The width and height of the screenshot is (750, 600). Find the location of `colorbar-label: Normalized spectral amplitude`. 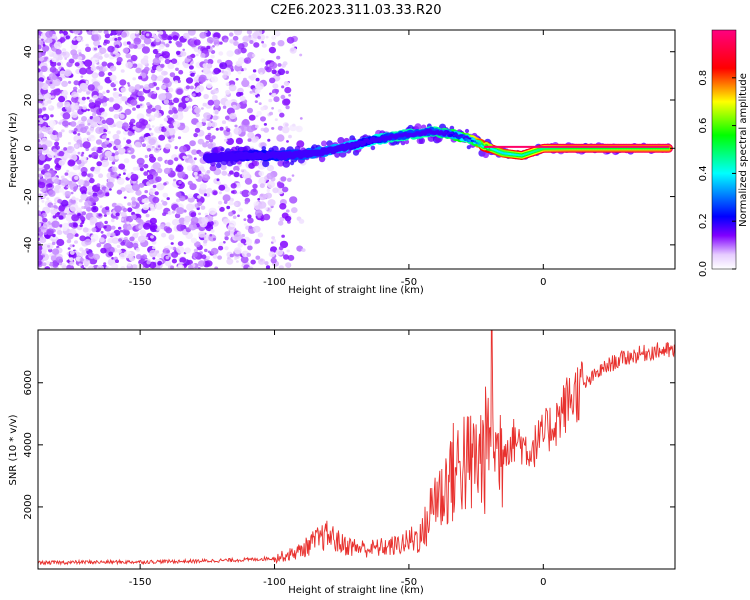

colorbar-label: Normalized spectral amplitude is located at coordinates (743, 150).